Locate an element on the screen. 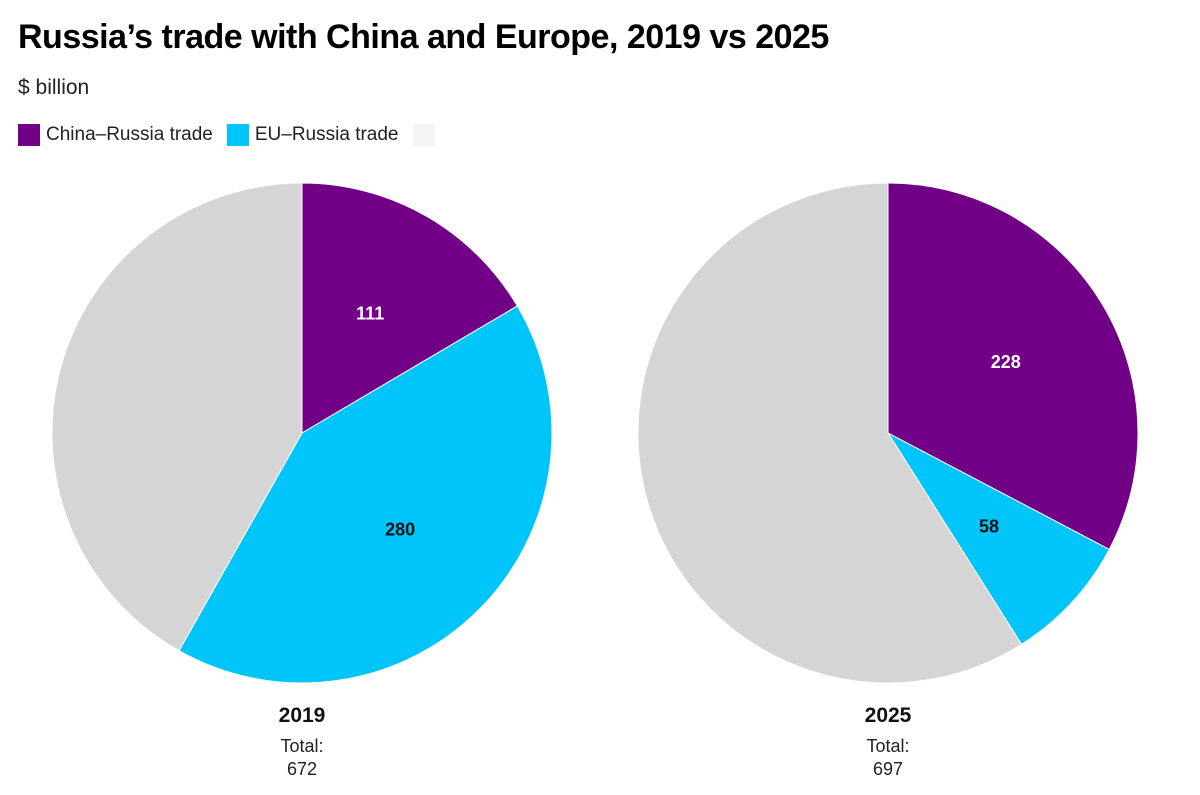 This screenshot has width=1200, height=795. legend-item-other is located at coordinates (426, 135).